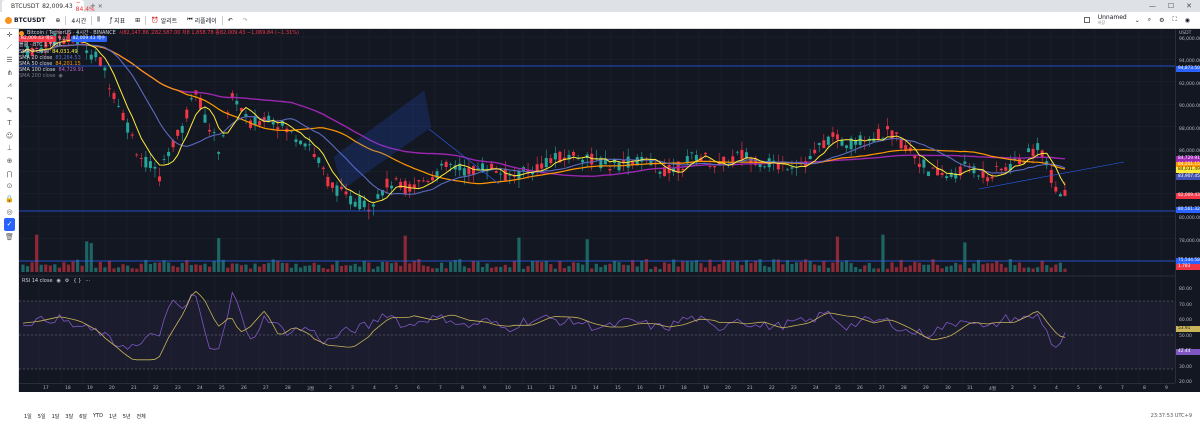 This screenshot has width=1200, height=424. What do you see at coordinates (9, 110) in the screenshot?
I see `brush-icon: ✎` at bounding box center [9, 110].